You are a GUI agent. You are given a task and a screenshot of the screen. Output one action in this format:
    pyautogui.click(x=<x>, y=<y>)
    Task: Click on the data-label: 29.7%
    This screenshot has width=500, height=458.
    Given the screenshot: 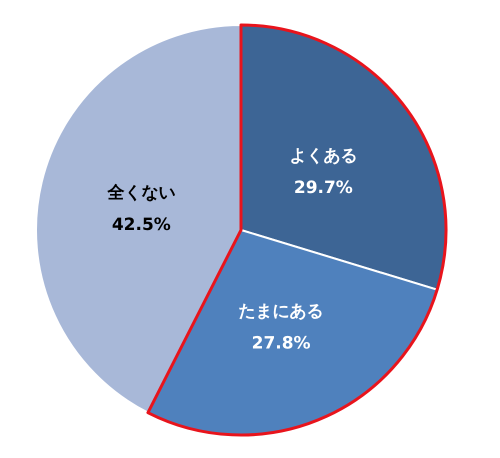 What is the action you would take?
    pyautogui.click(x=323, y=188)
    